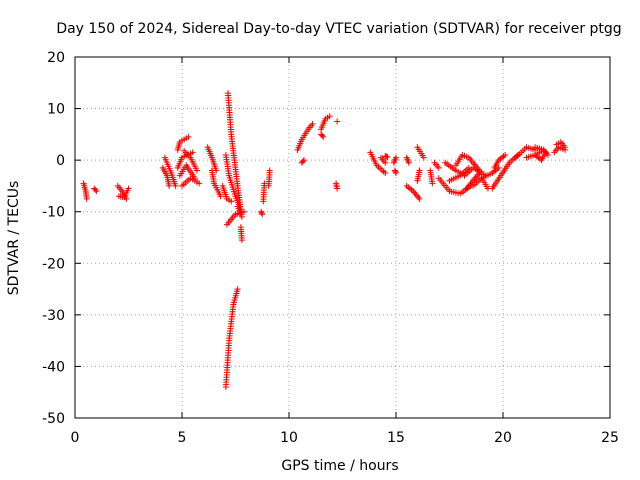  What do you see at coordinates (289, 438) in the screenshot?
I see `x-tick-label: 10` at bounding box center [289, 438].